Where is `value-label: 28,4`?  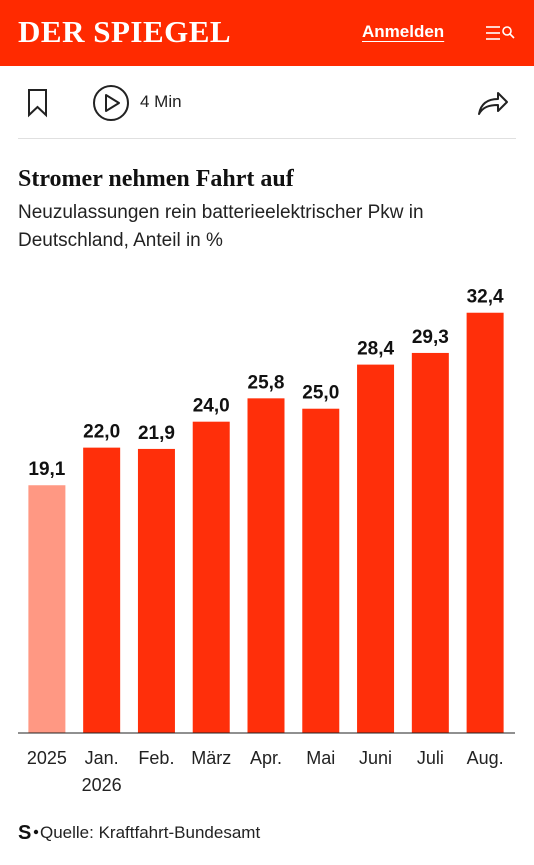
value-label: 28,4 is located at coordinates (375, 349).